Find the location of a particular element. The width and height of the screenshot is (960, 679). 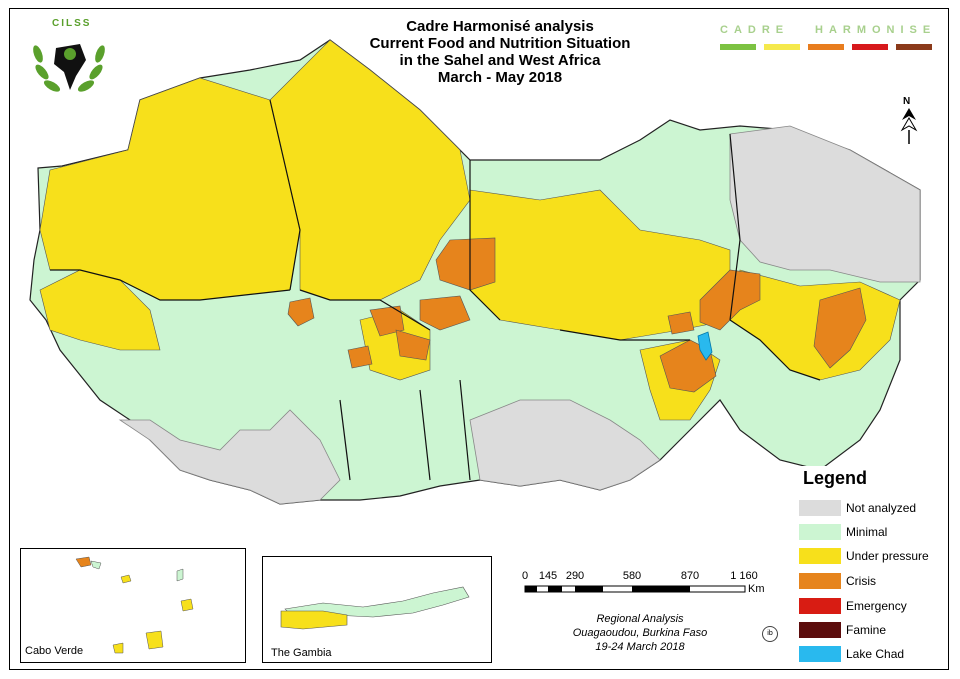

scale-tick-0: 0 is located at coordinates (525, 576).